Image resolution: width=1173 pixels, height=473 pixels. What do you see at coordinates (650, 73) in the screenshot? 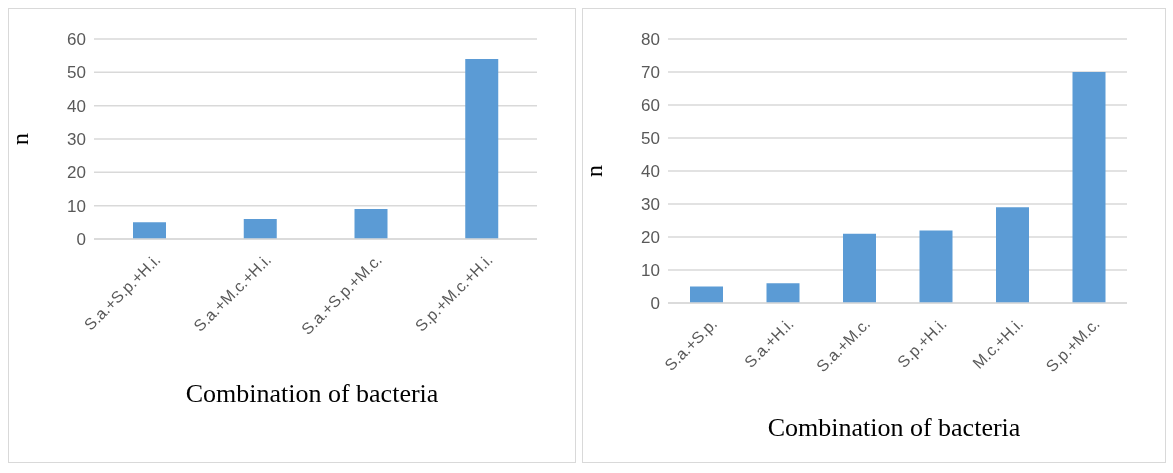
I see `y-tick-label: 70` at bounding box center [650, 73].